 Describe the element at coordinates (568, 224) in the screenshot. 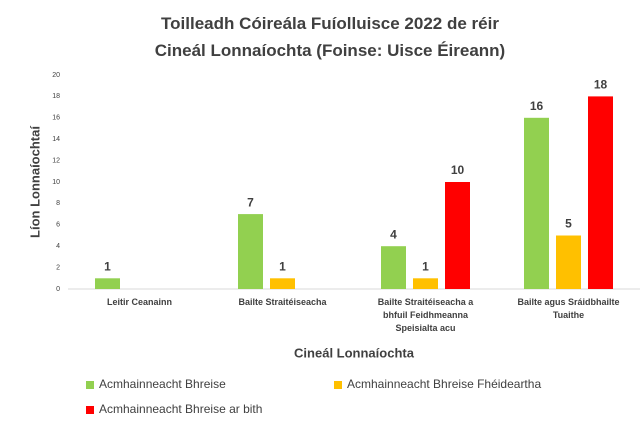

I see `data-label: 5` at that location.